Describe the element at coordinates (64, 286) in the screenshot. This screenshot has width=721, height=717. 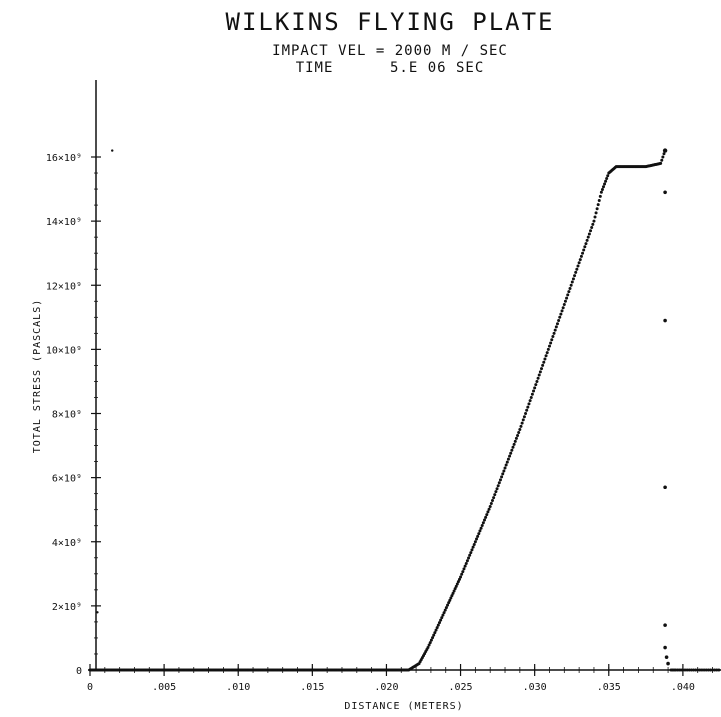
I see `y-tick-label: 12×10⁹` at that location.